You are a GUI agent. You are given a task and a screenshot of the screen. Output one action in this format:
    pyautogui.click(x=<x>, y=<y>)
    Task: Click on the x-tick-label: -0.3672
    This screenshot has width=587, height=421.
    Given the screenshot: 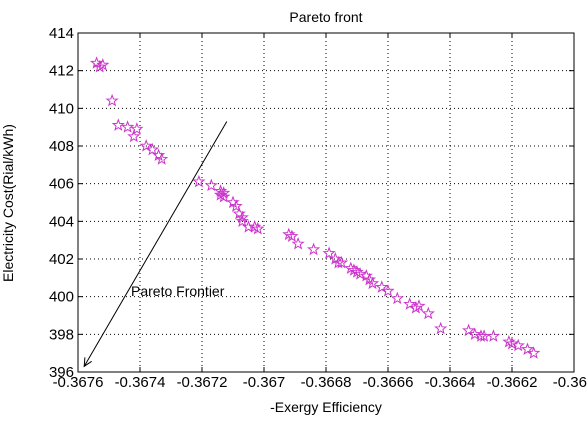 What is the action you would take?
    pyautogui.click(x=202, y=382)
    